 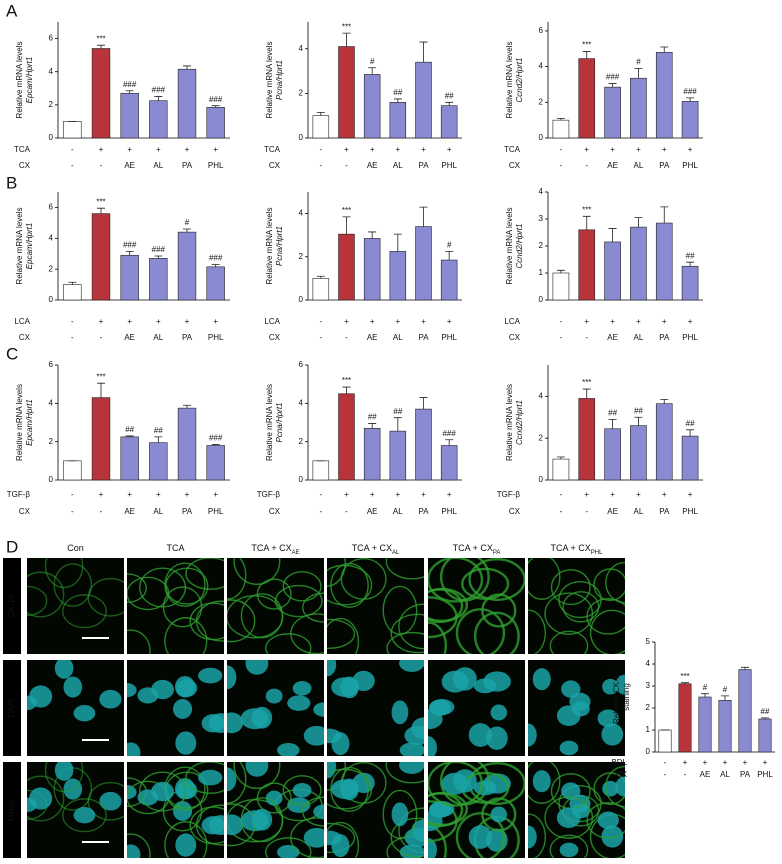 I want to click on significance-label: ###, so click(x=216, y=438).